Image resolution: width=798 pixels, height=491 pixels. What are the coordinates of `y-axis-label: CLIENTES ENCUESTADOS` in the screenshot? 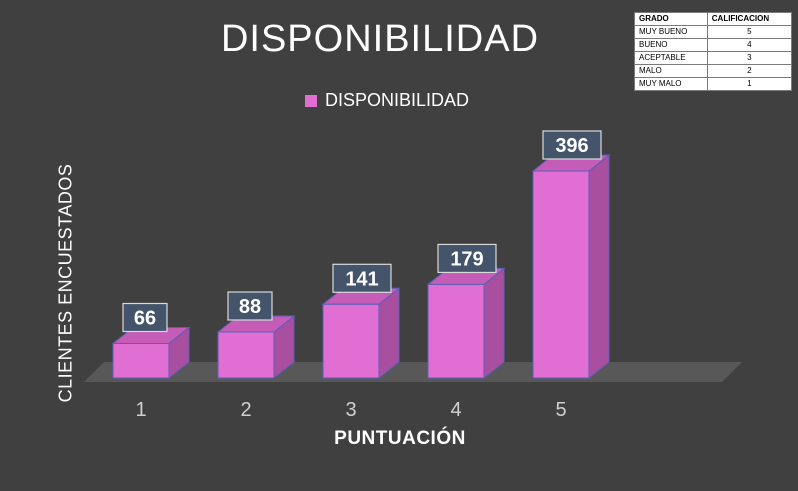 It's located at (65, 283).